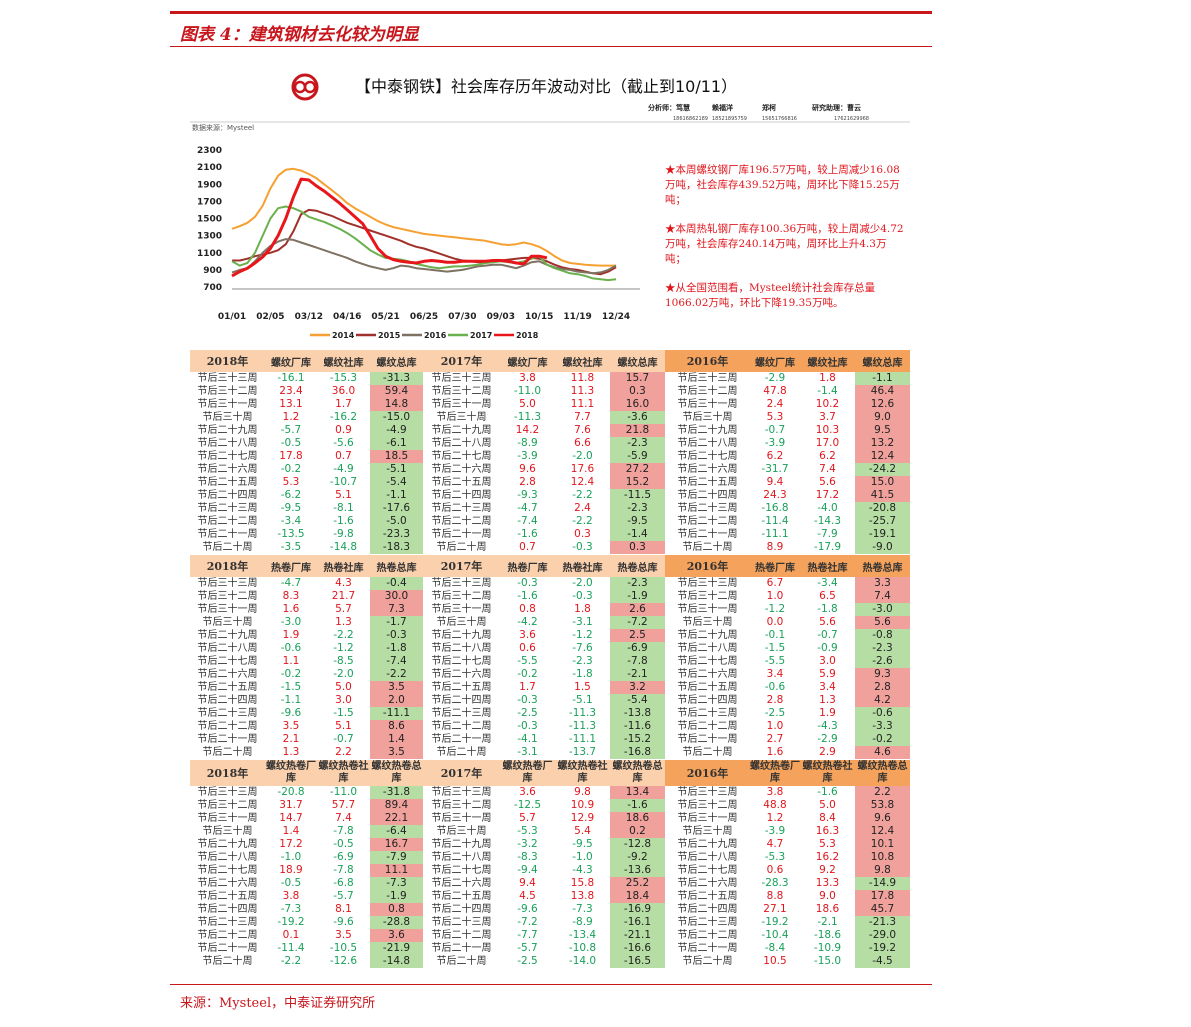 This screenshot has width=1191, height=1027. Describe the element at coordinates (396, 609) in the screenshot. I see `table-cell: 7.3` at that location.